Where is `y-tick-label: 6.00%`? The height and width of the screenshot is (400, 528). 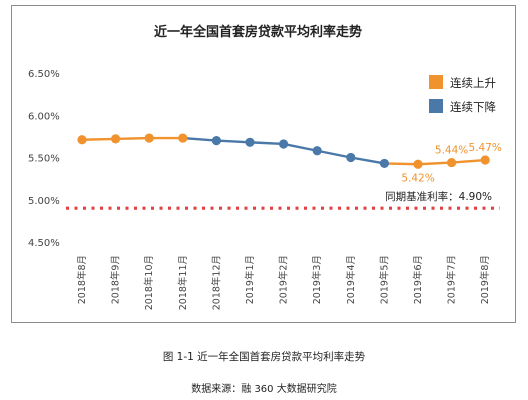
y-tick-label: 6.00% is located at coordinates (44, 116).